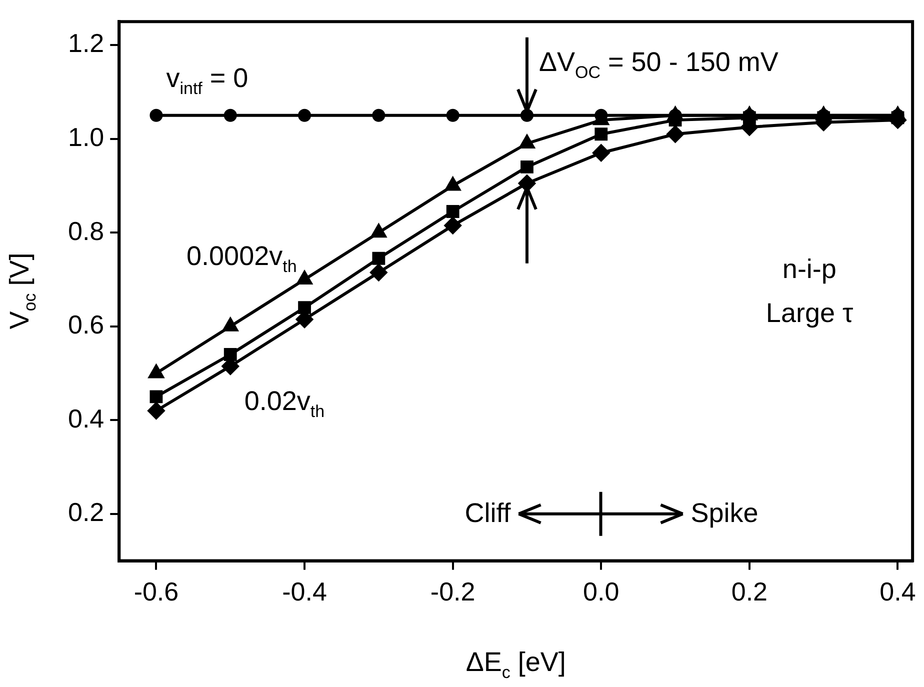  I want to click on annotation: ΔV$_{OC}$ = 50 - 150 mV, so click(658, 64).